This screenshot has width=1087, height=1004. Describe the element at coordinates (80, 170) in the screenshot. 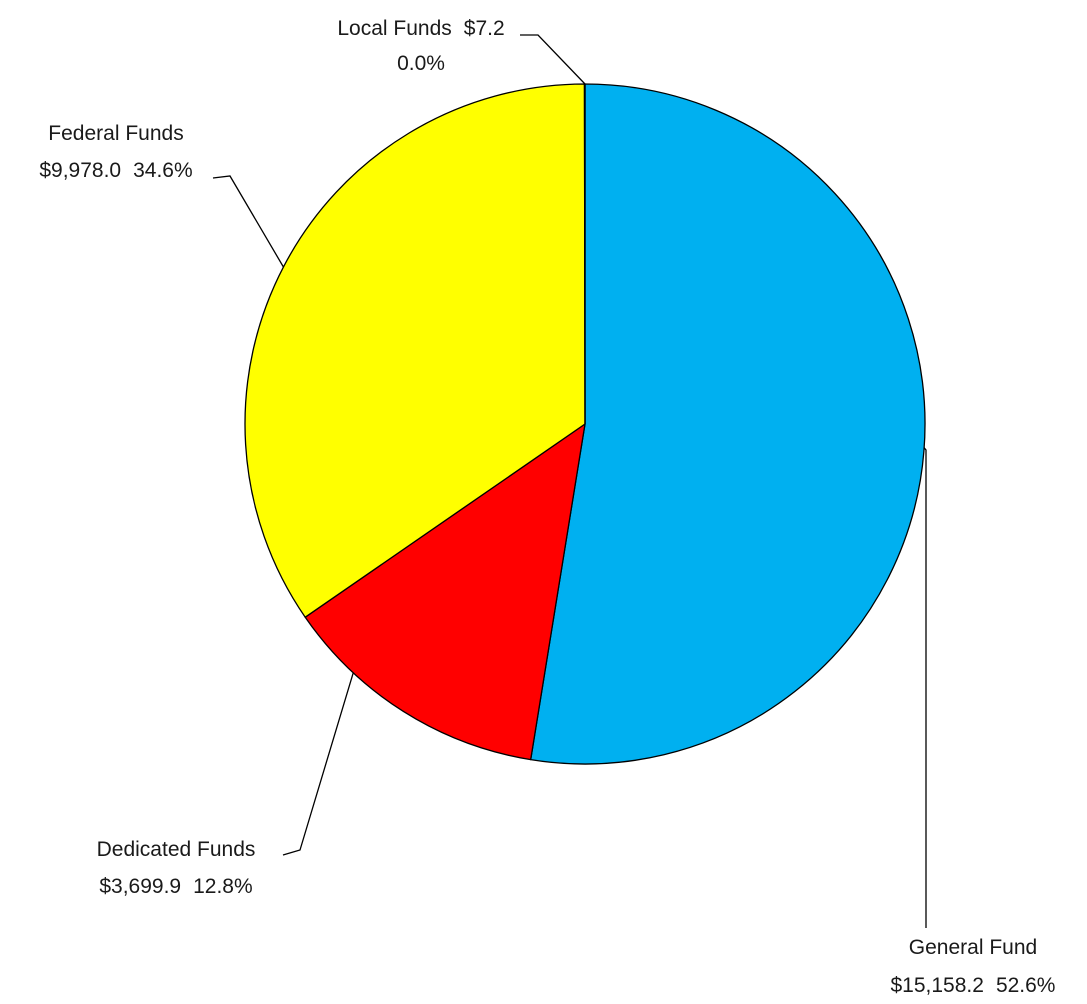

I see `label-federal-funds-value: $9,978.0` at that location.